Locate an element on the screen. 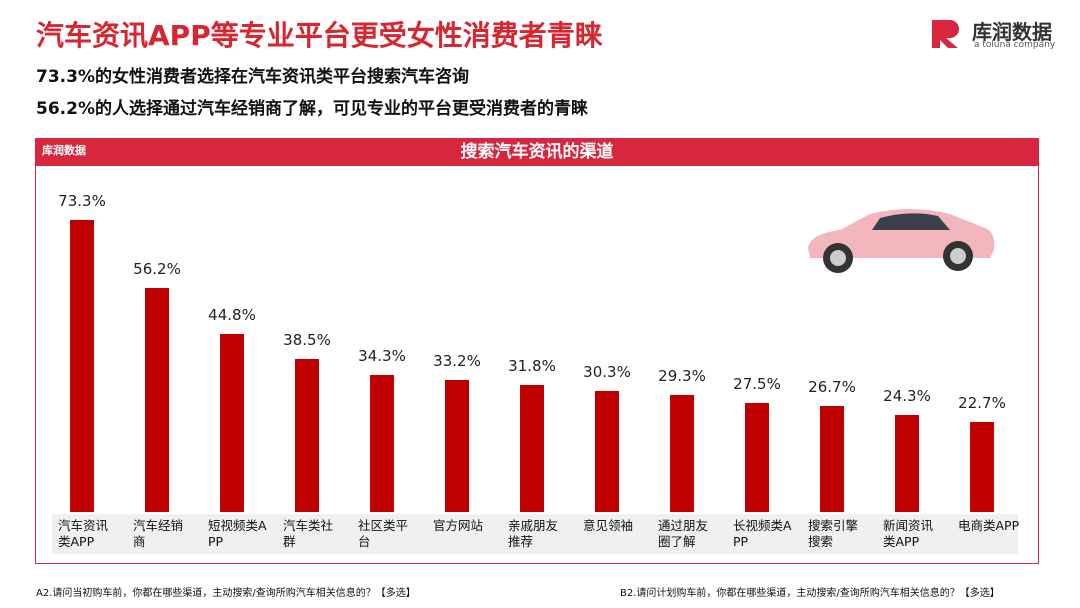  header-logo: 库润数据 is located at coordinates (64, 150).